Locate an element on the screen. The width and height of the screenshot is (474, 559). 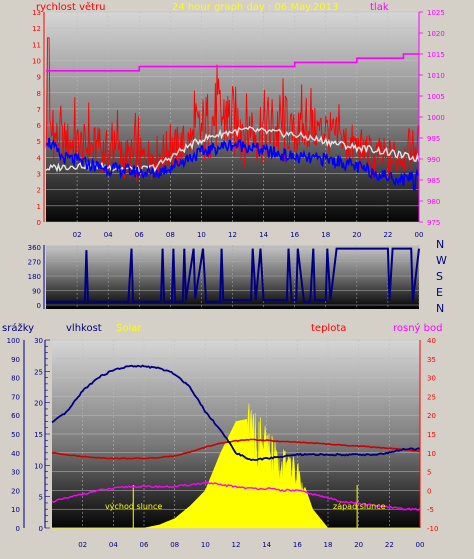
direction-axes: 0 90 180 270 360 is located at coordinates (36, 277).